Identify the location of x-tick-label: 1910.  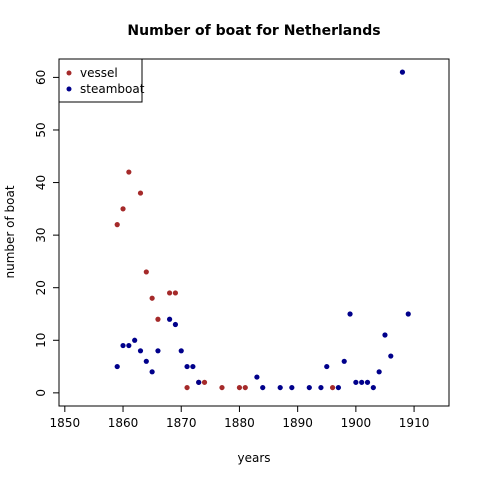
(414, 423).